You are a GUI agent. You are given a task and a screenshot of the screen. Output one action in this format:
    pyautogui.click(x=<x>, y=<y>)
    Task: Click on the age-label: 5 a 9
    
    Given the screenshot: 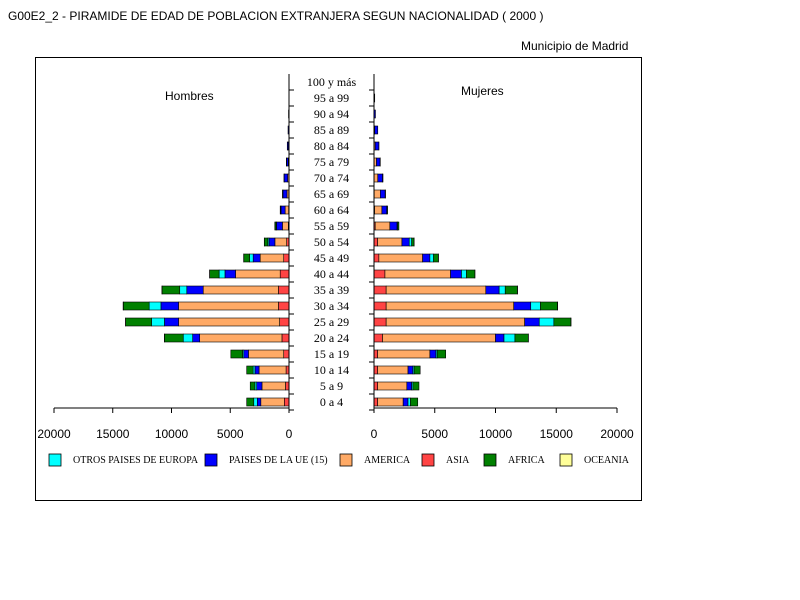 What is the action you would take?
    pyautogui.click(x=331, y=386)
    